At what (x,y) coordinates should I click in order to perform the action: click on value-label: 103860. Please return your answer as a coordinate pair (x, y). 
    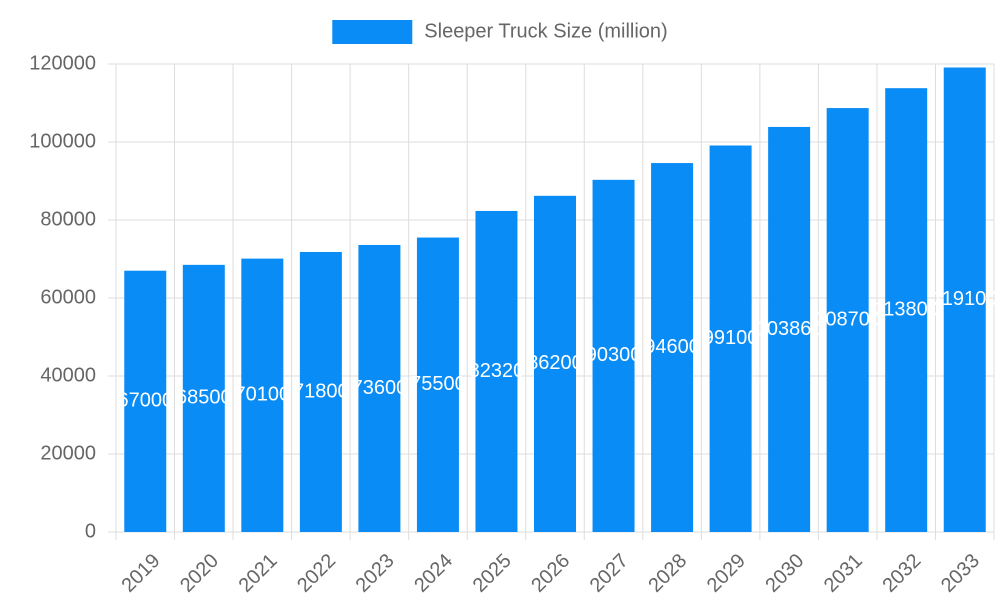
    Looking at the image, I should click on (789, 329).